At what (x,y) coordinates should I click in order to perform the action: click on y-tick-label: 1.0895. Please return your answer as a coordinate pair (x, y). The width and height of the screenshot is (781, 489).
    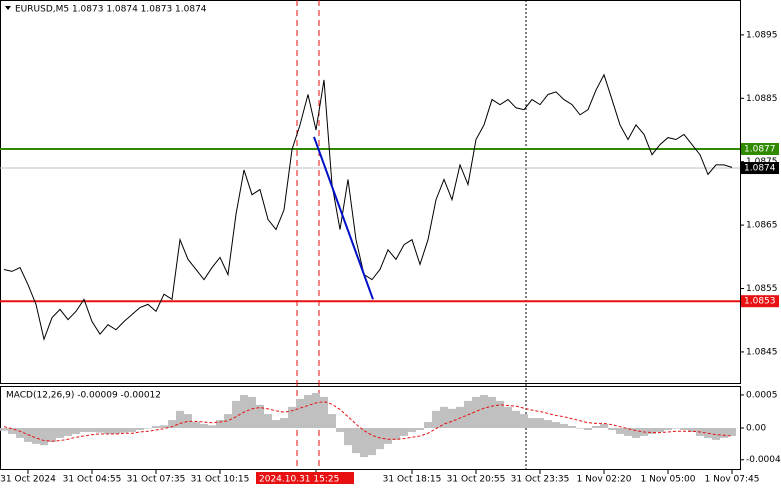
    Looking at the image, I should click on (762, 35).